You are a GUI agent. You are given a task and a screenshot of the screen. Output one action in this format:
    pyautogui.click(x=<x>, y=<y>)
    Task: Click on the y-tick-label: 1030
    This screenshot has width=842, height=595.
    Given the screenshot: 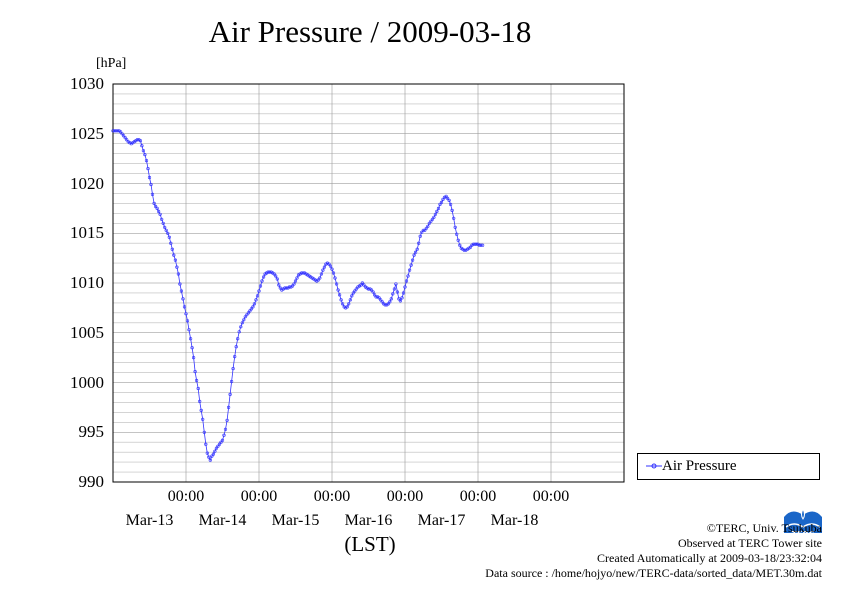 What is the action you would take?
    pyautogui.click(x=87, y=83)
    